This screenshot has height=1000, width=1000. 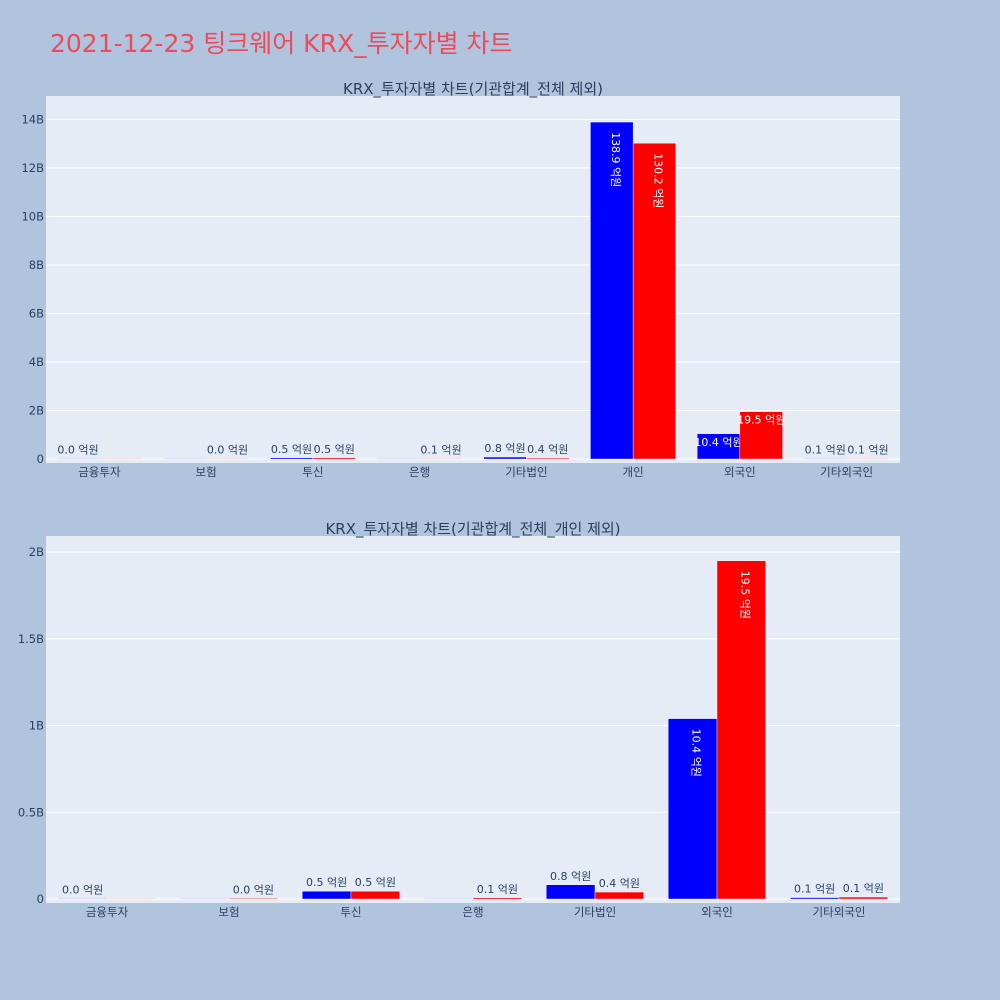 I want to click on y-tick-label: 8B, so click(x=36, y=265).